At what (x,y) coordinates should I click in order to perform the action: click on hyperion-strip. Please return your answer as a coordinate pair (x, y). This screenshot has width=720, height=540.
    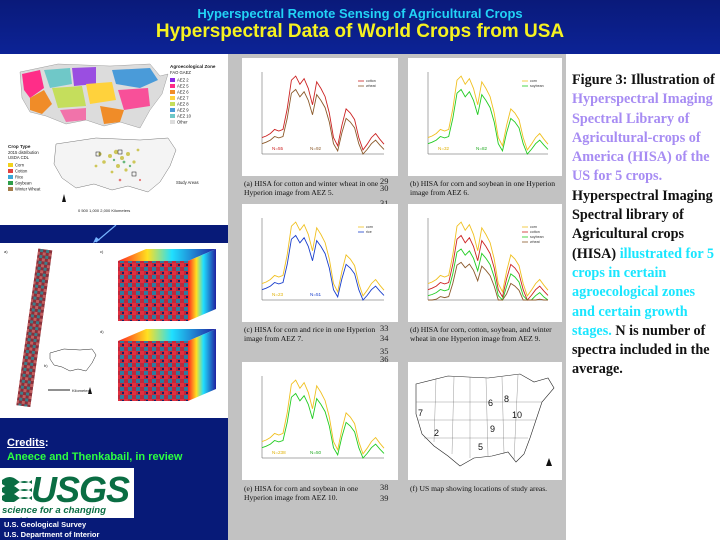
    Looking at the image, I should click on (34, 328).